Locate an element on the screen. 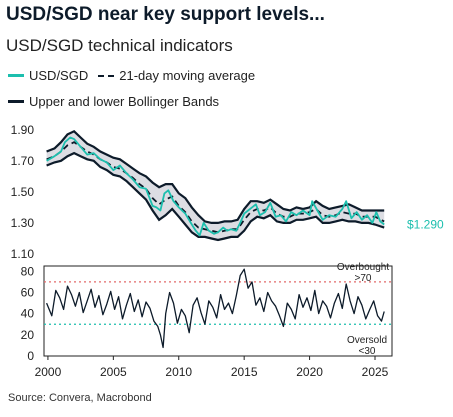 The height and width of the screenshot is (417, 453). legend-row-1: USD/SGD 21-day moving average is located at coordinates (136, 75).